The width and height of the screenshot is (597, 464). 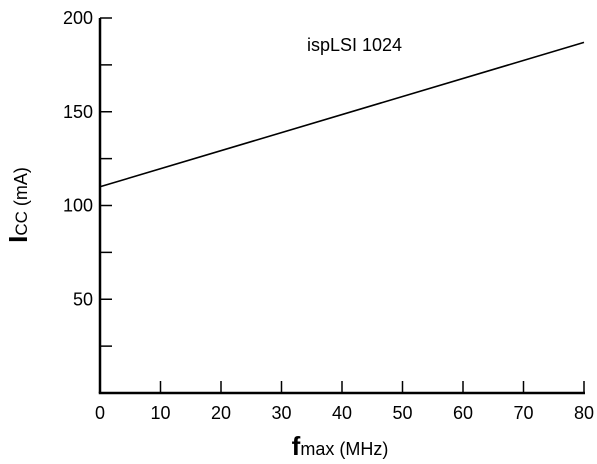 I want to click on x-tick-label-30: 30, so click(x=281, y=413).